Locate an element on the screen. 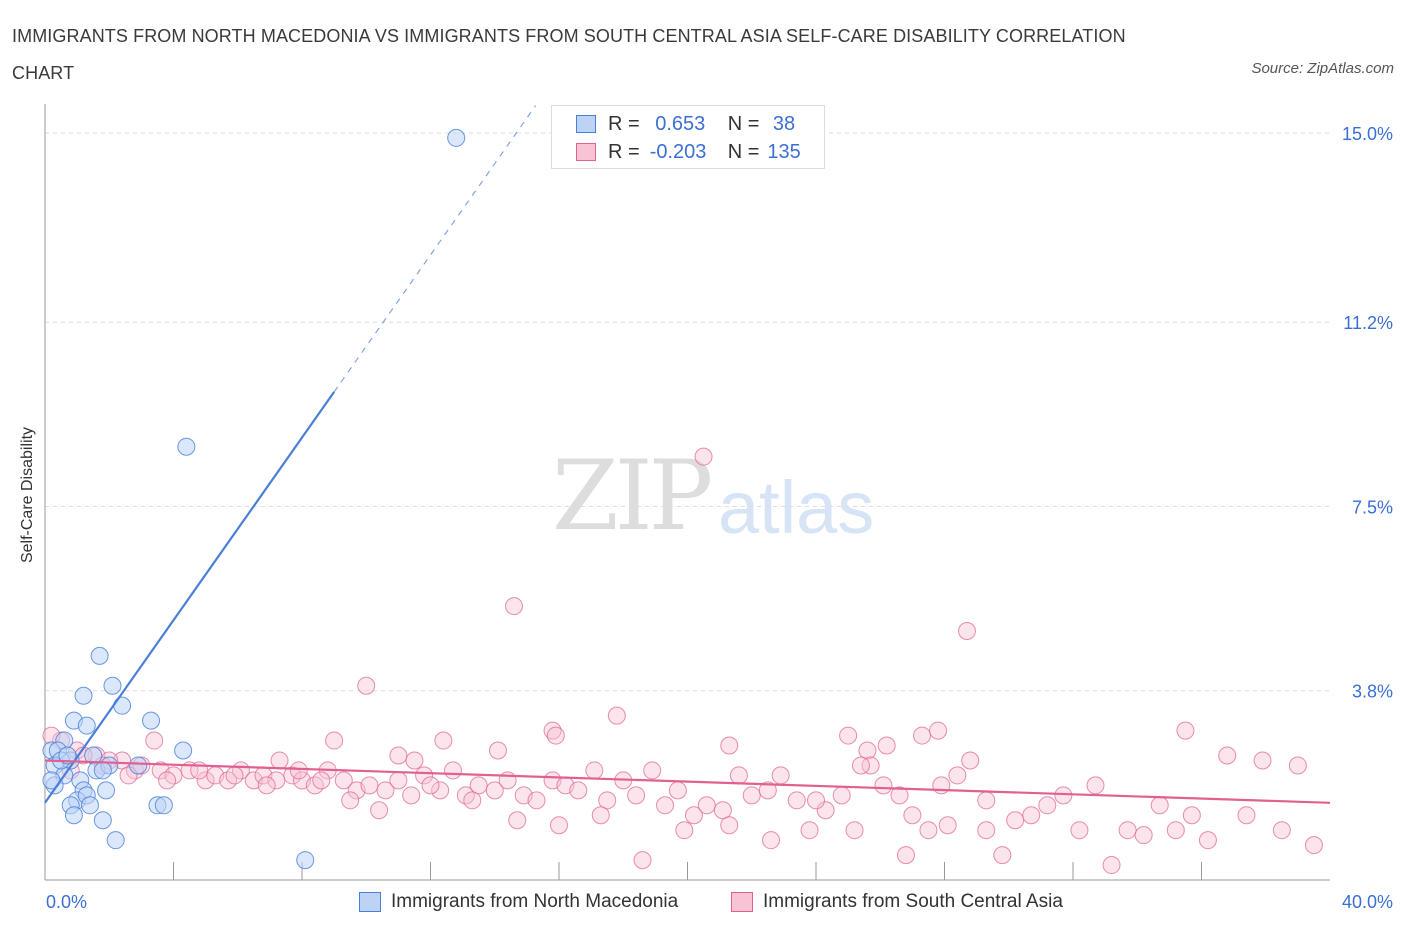  bottom-legend-north-macedonia: Immigrants from North Macedonia is located at coordinates (518, 902).